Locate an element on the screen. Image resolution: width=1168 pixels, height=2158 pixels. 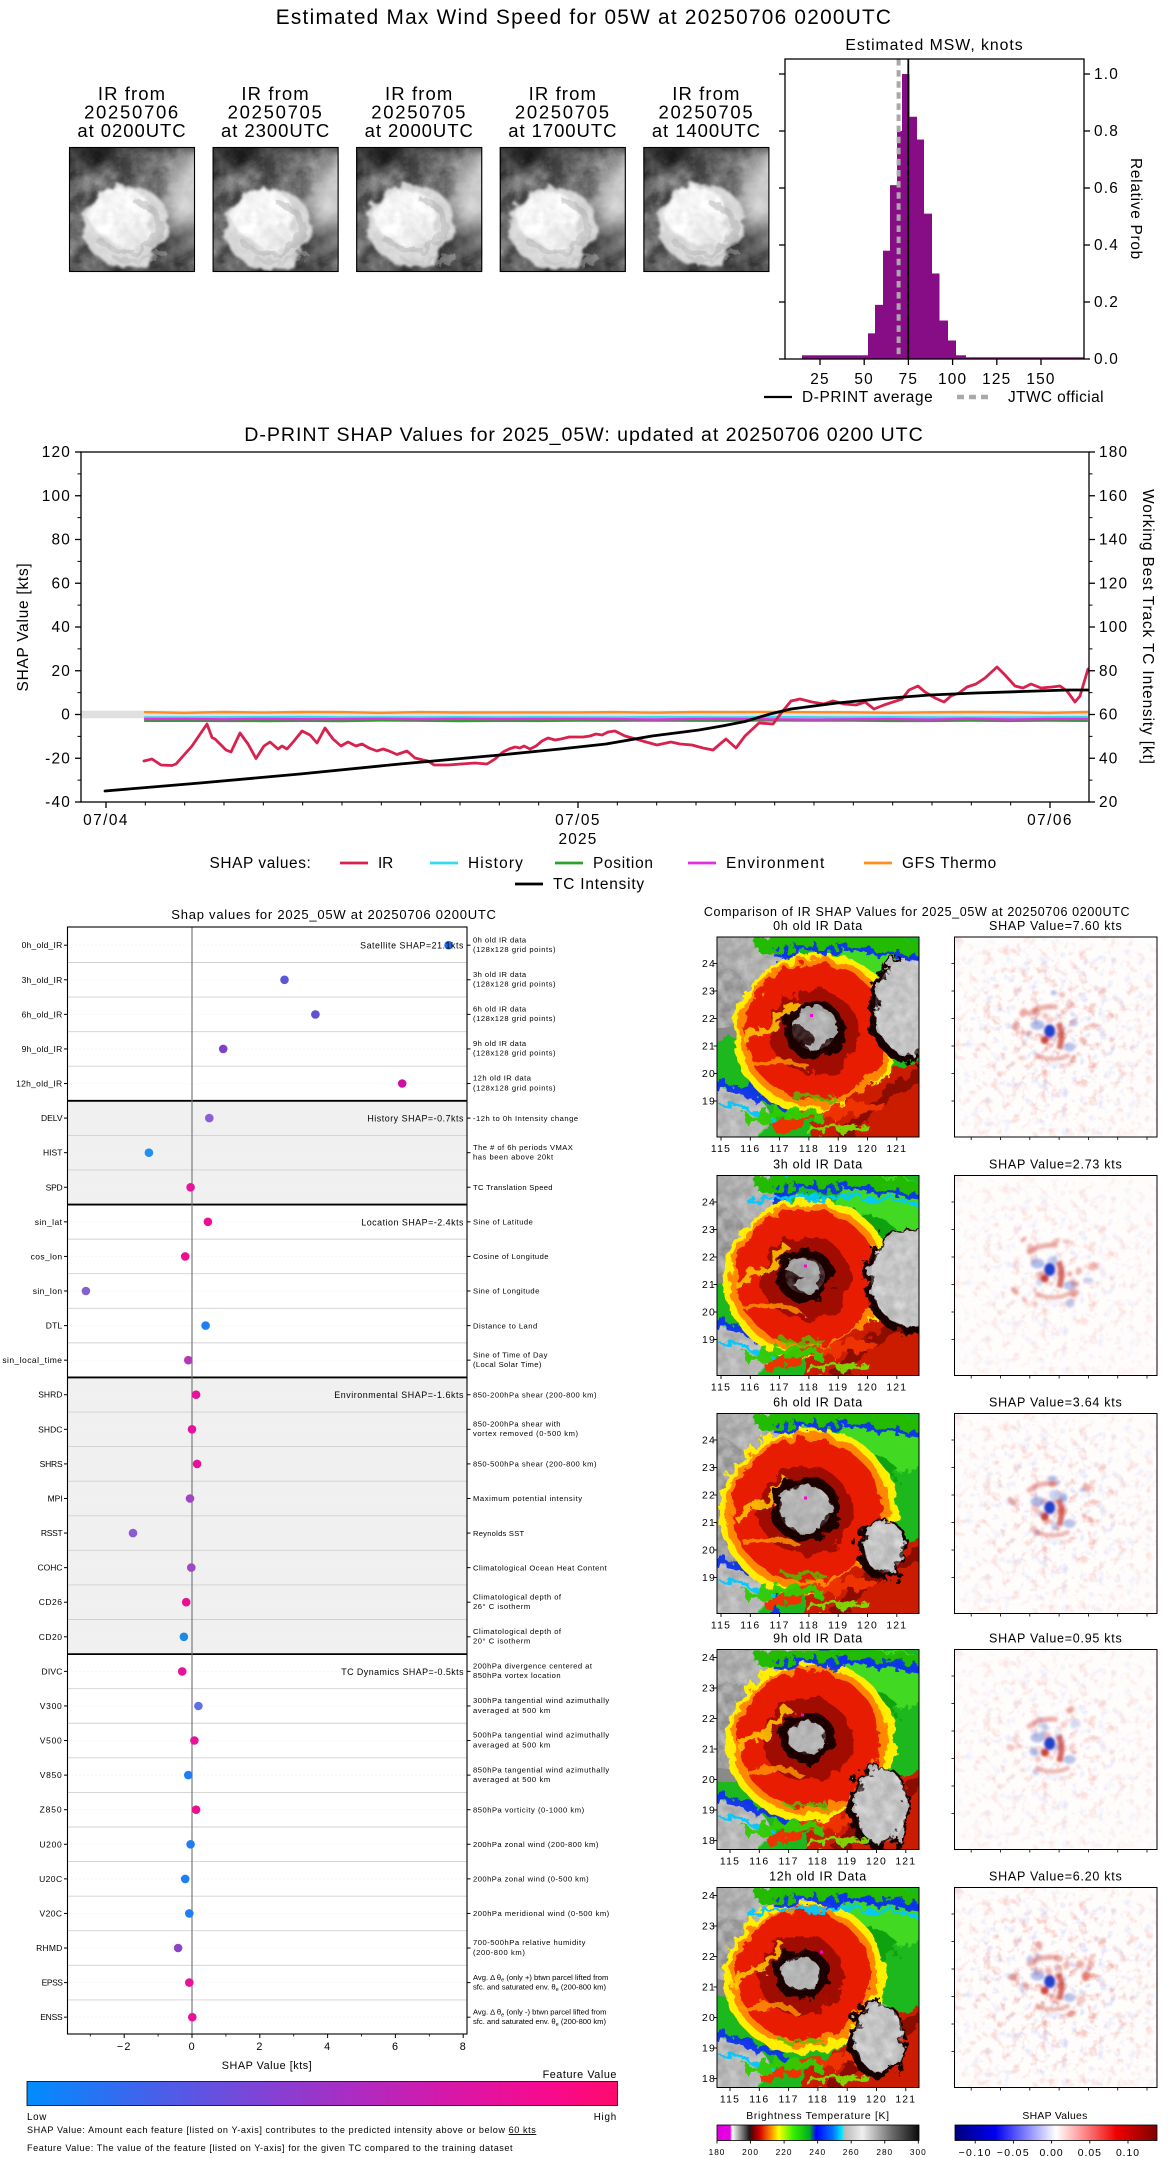
svg-text: sin_local_time is located at coordinates (32, 1360).